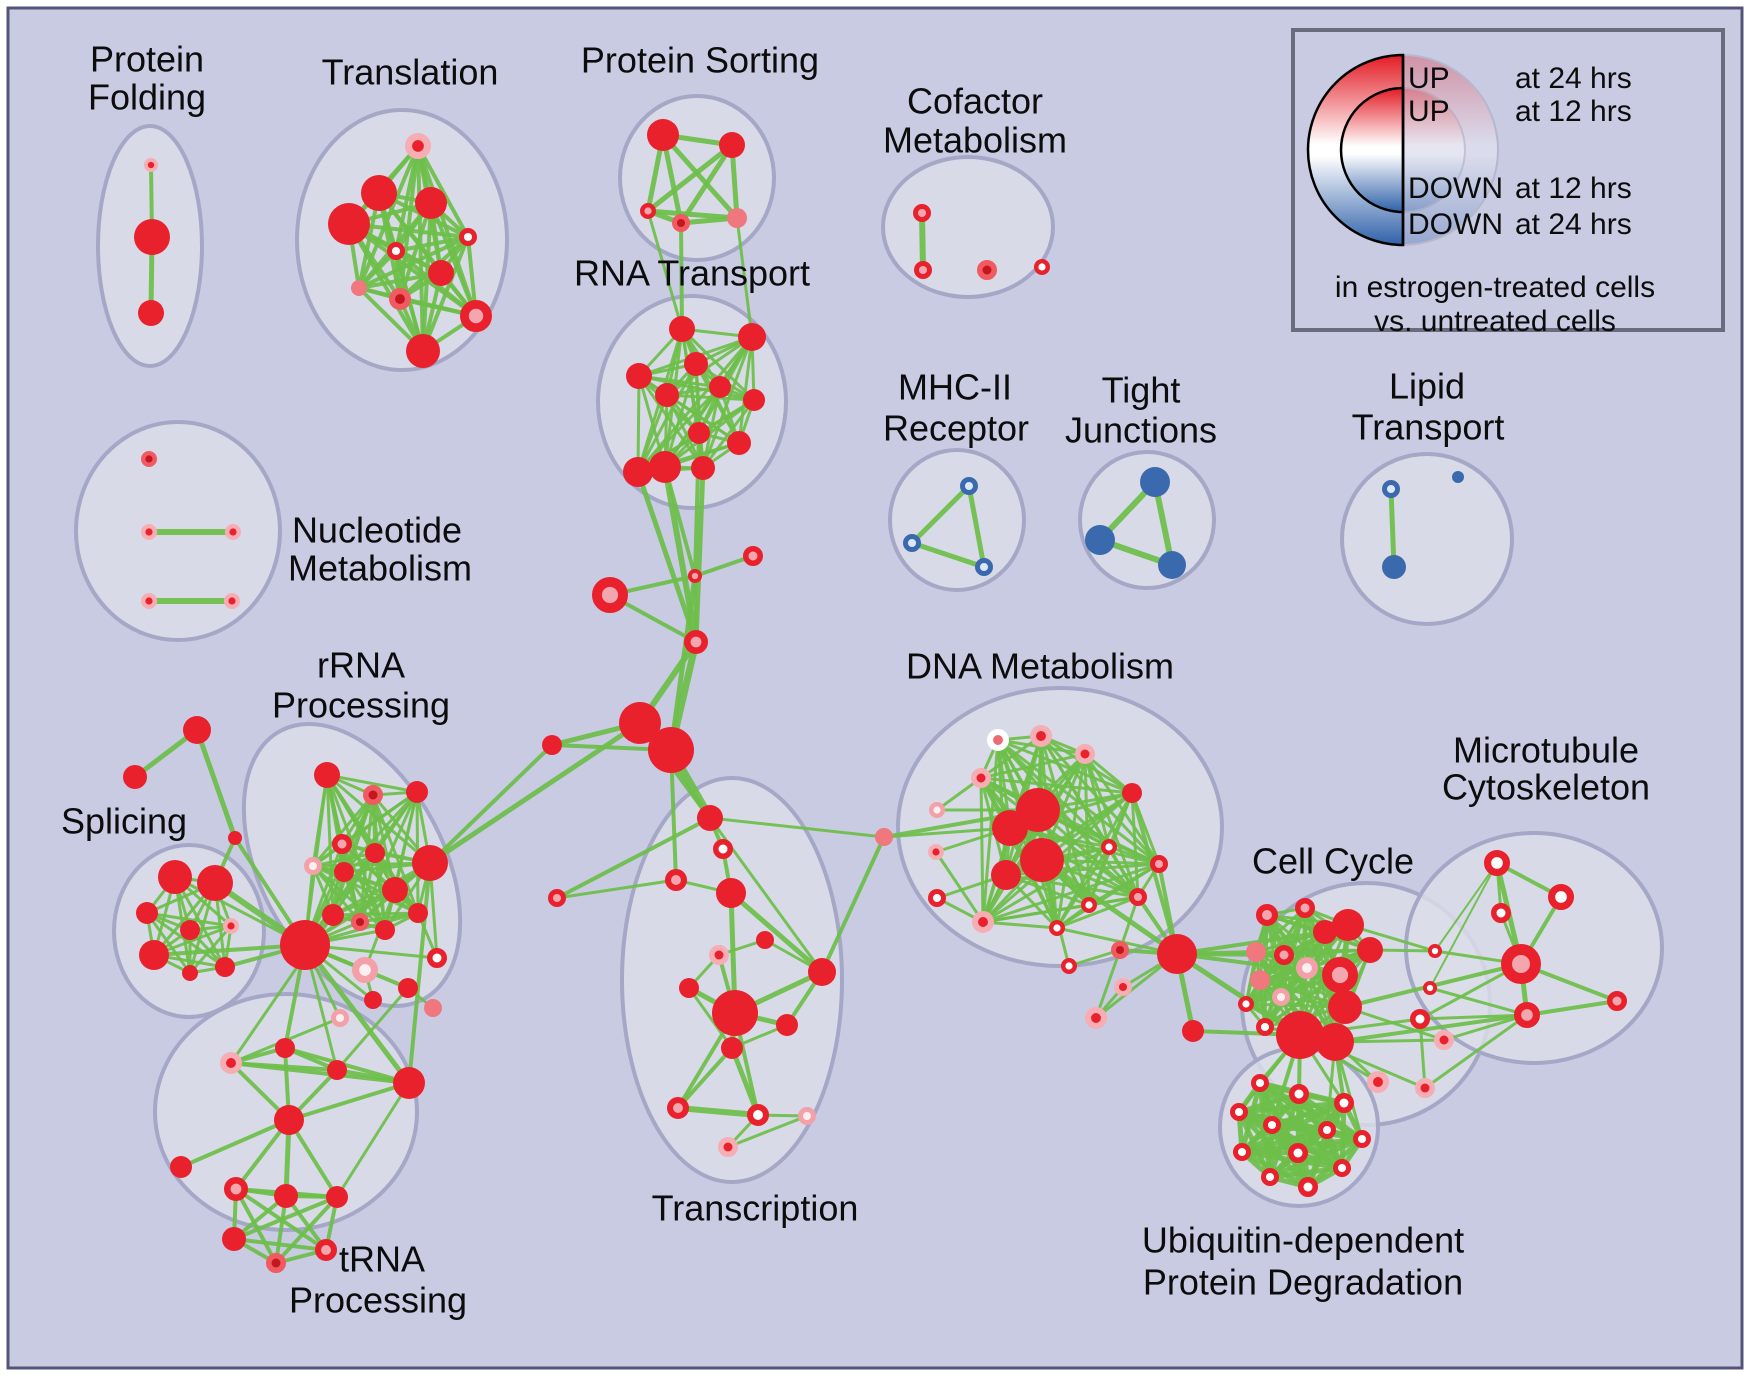  Describe the element at coordinates (1573, 224) in the screenshot. I see `legend-down-24-time: at 24 hrs` at that location.